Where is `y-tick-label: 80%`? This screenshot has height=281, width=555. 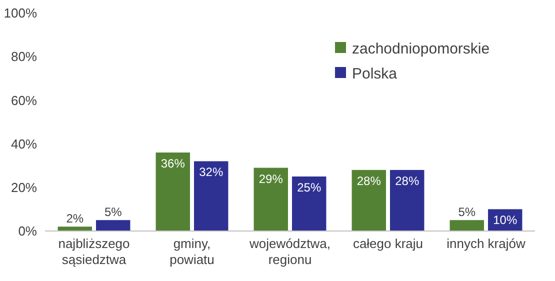
y-tick-label: 80% is located at coordinates (24, 56).